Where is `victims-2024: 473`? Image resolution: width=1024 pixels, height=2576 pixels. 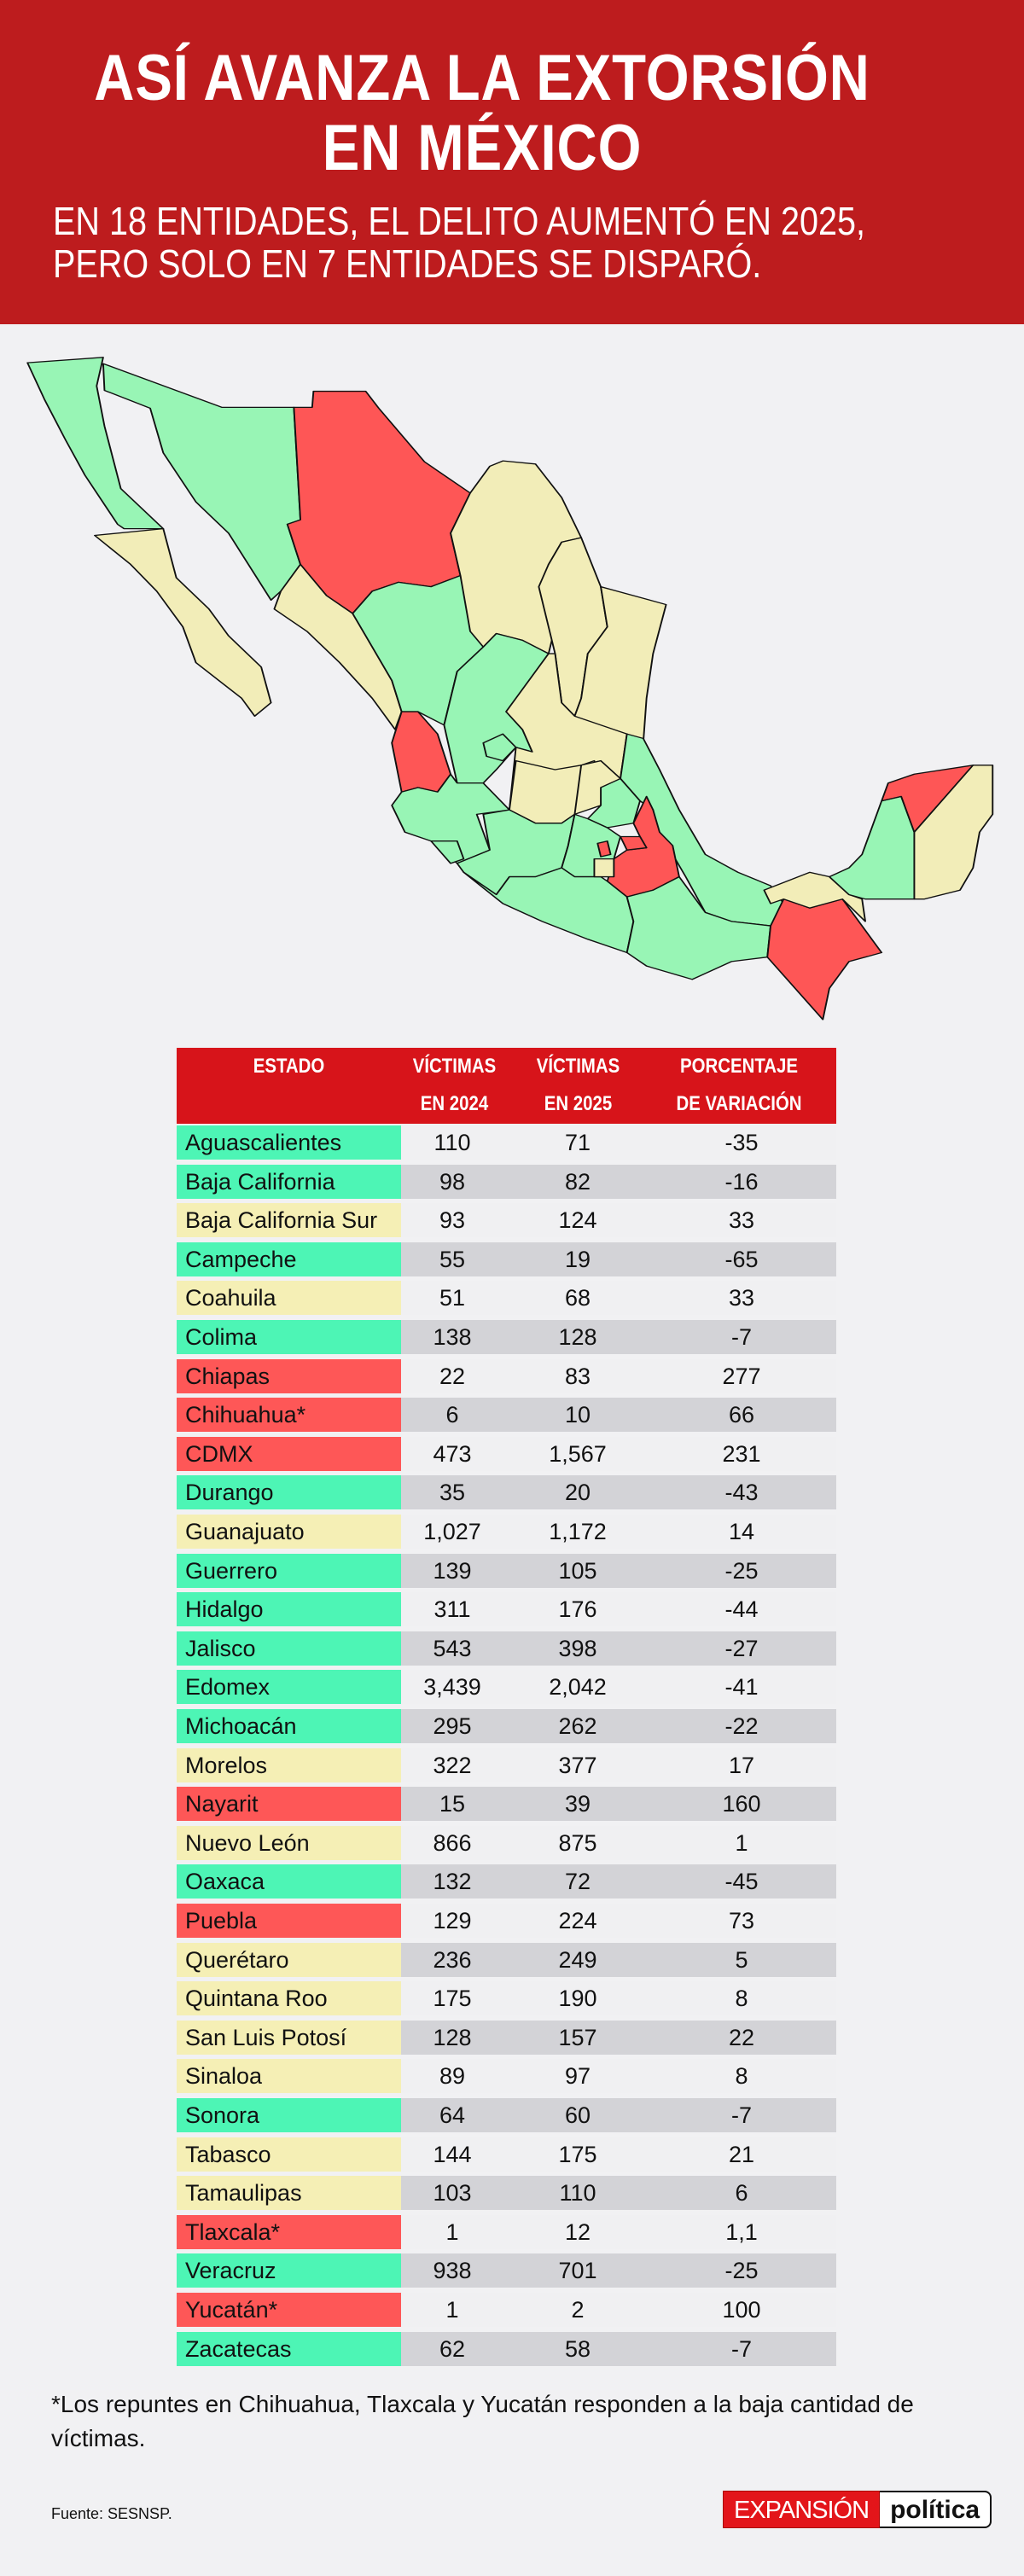 victims-2024: 473 is located at coordinates (453, 1453).